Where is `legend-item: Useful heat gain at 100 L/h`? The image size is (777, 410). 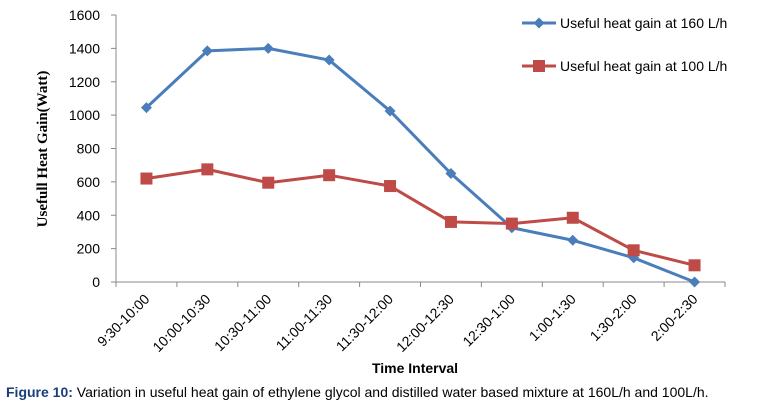 legend-item: Useful heat gain at 100 L/h is located at coordinates (624, 66).